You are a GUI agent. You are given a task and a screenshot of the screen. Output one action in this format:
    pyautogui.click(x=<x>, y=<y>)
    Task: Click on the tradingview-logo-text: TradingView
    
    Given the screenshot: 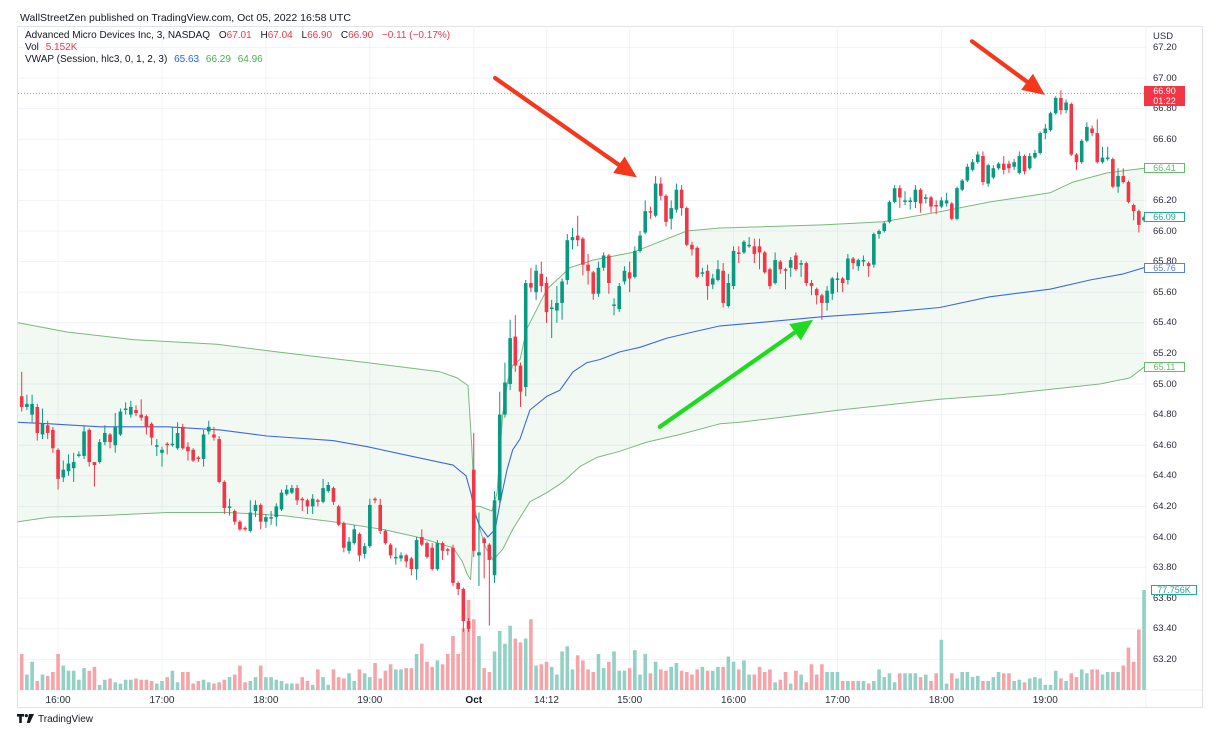 What is the action you would take?
    pyautogui.click(x=66, y=719)
    